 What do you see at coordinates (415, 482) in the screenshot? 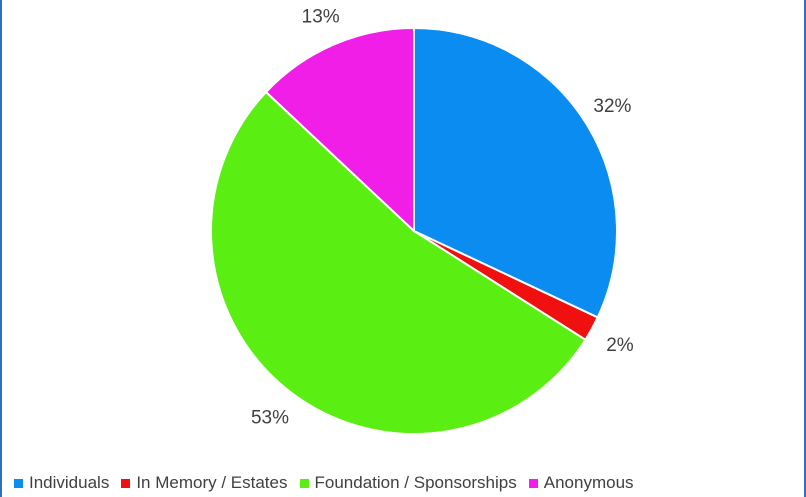
I see `legend-label-foundation-sponsorships: Foundation / Sponsorships` at bounding box center [415, 482].